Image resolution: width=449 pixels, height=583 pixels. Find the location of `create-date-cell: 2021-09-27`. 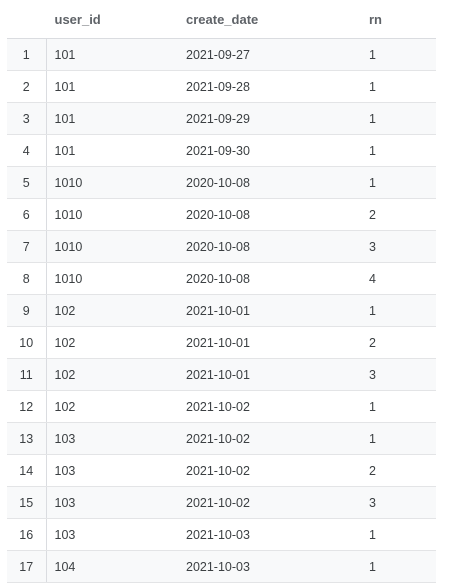

create-date-cell: 2021-09-27 is located at coordinates (269, 54).